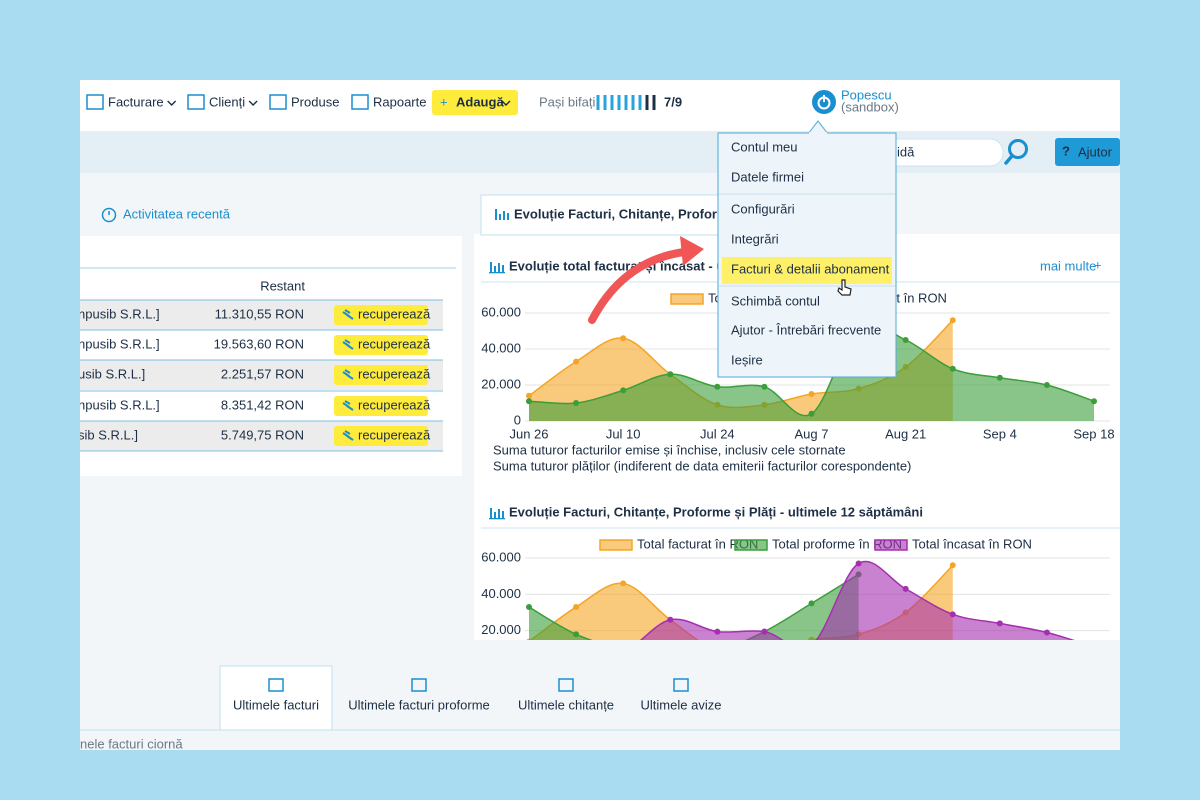 Image resolution: width=1200 pixels, height=800 pixels. What do you see at coordinates (177, 213) in the screenshot?
I see `recent-title: Activitatea recentă` at bounding box center [177, 213].